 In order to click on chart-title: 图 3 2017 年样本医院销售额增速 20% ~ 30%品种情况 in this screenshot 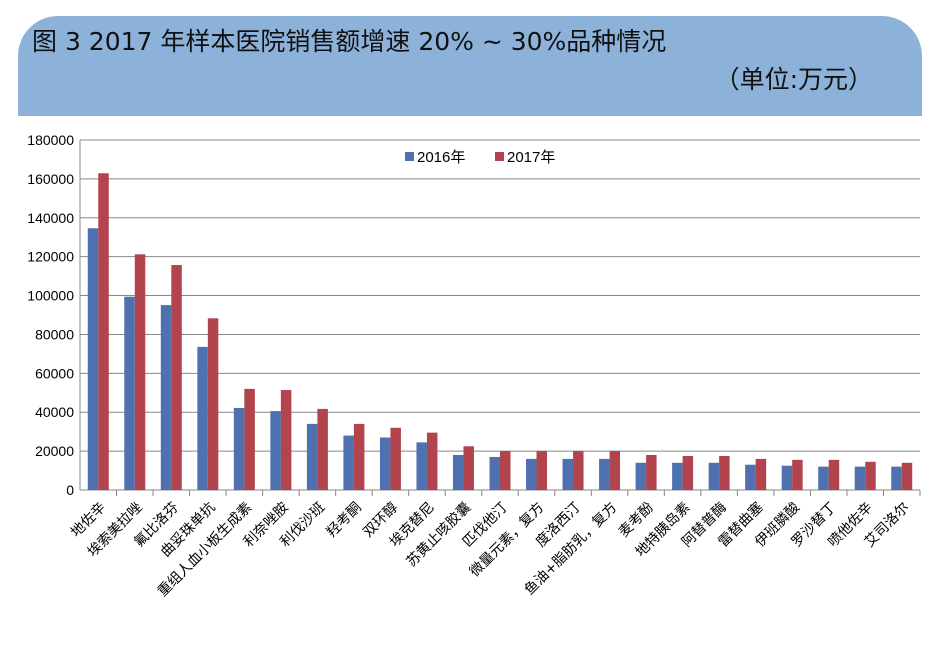, I will do `click(349, 41)`.